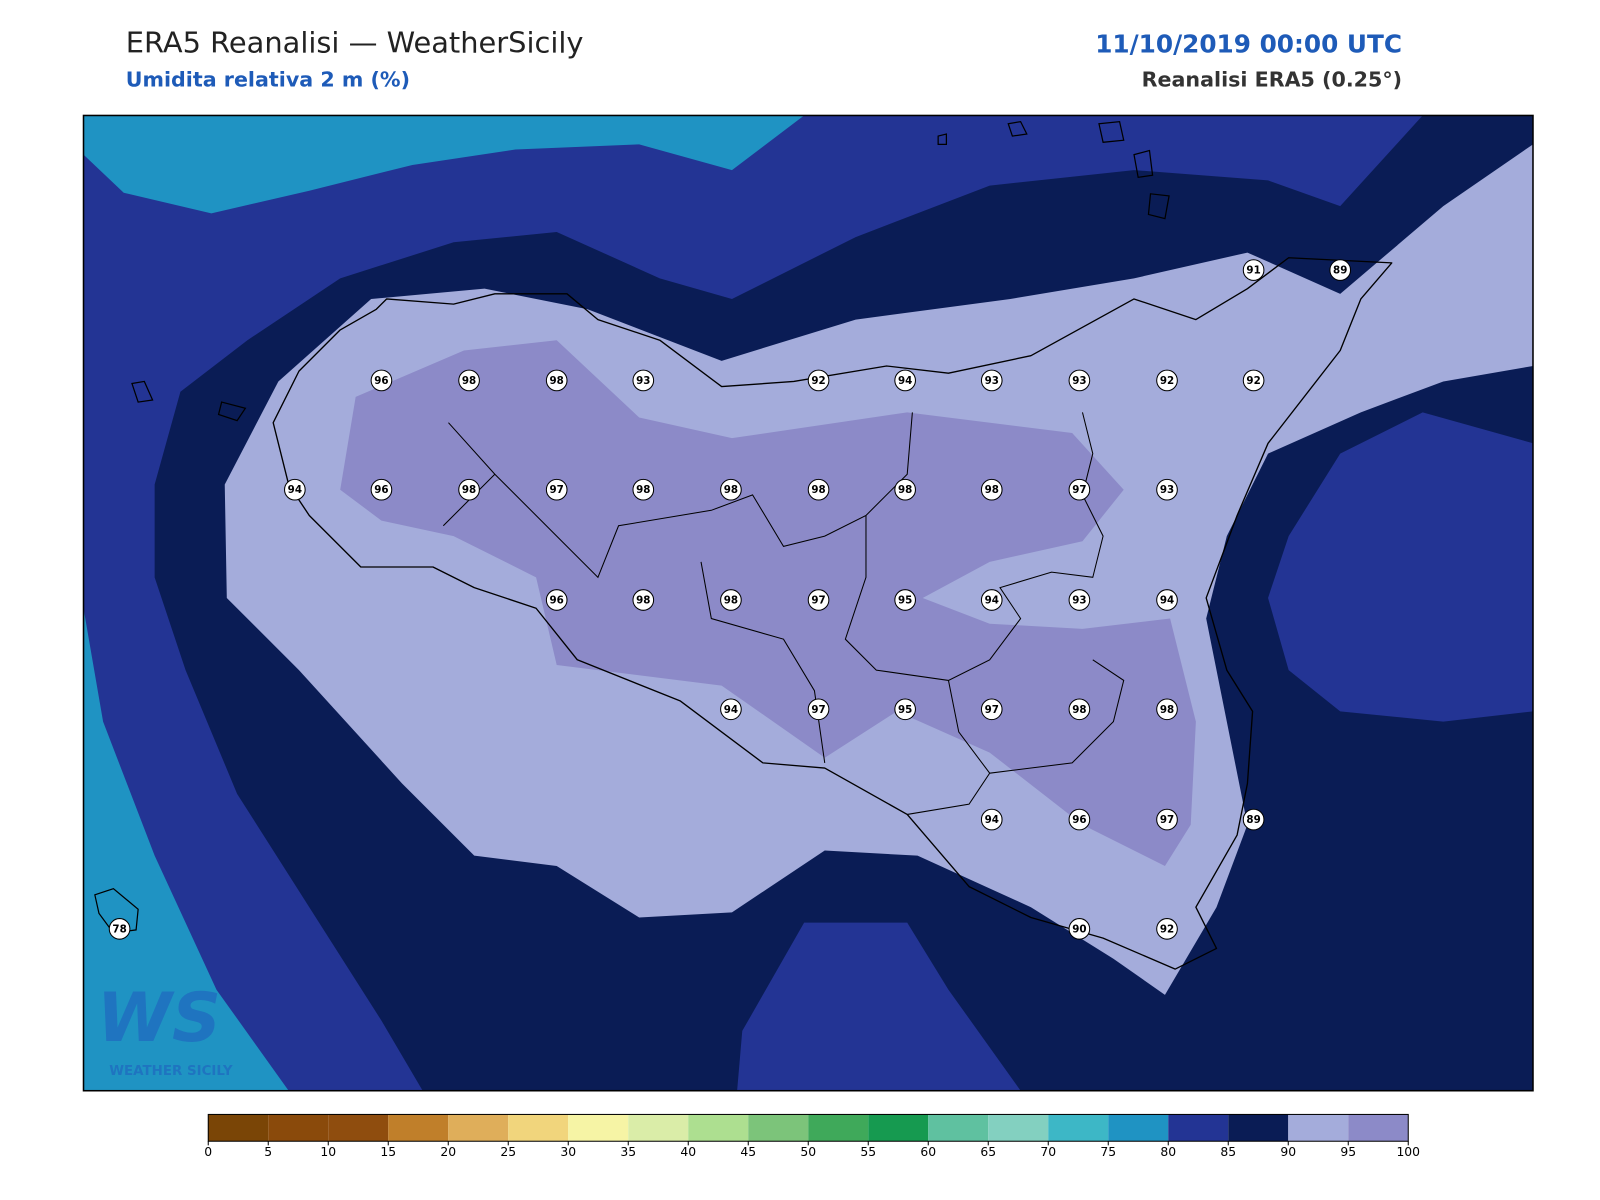 The width and height of the screenshot is (1600, 1200). I want to click on station-value: 90, so click(1079, 929).